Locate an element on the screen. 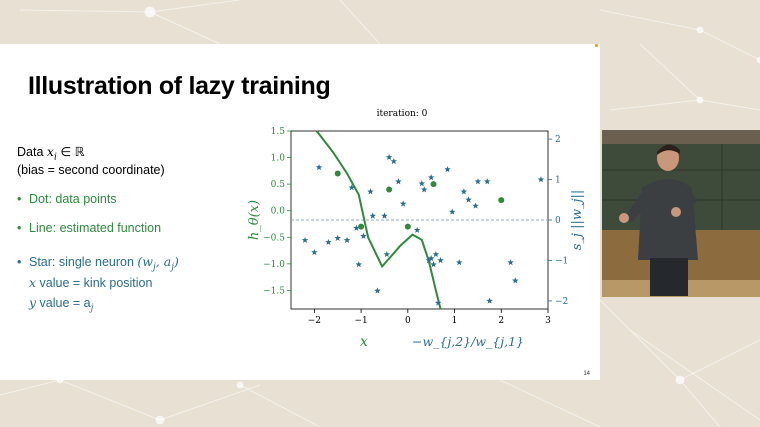 This screenshot has height=427, width=760. slide-title: Illustration of lazy training is located at coordinates (179, 86).